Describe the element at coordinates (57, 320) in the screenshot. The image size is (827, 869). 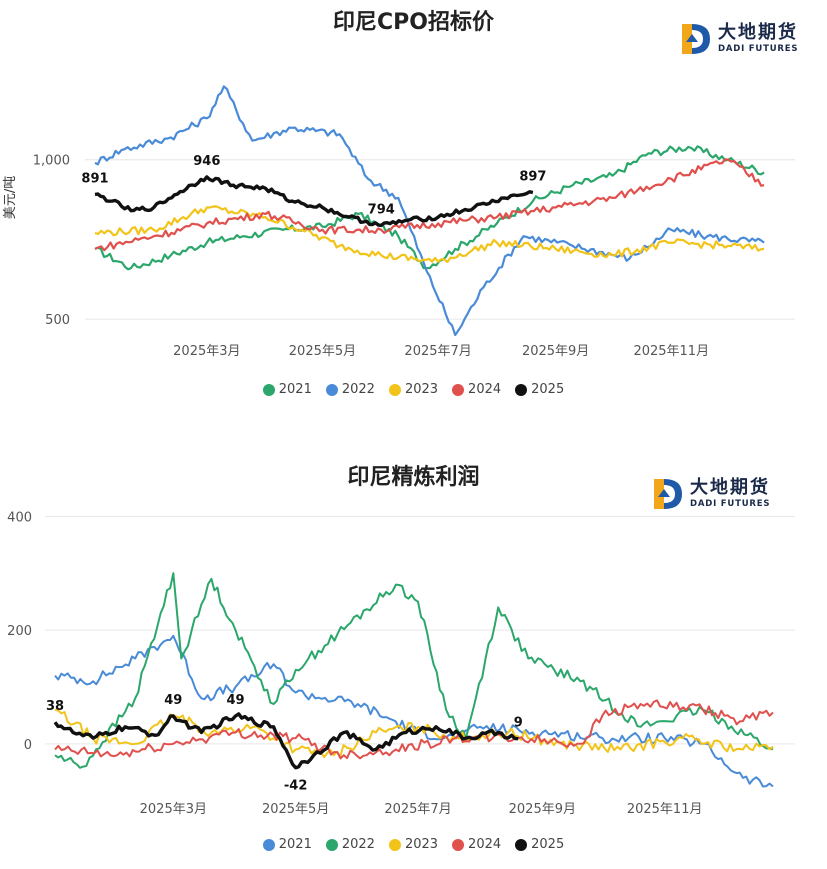
I see `y-tick-label: 500` at that location.